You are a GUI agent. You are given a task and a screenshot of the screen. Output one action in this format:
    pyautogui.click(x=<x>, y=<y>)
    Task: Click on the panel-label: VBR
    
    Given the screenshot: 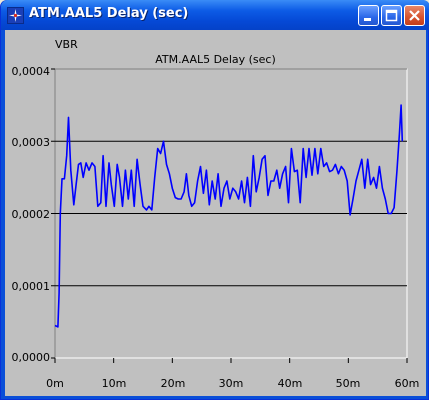 What is the action you would take?
    pyautogui.click(x=66, y=44)
    